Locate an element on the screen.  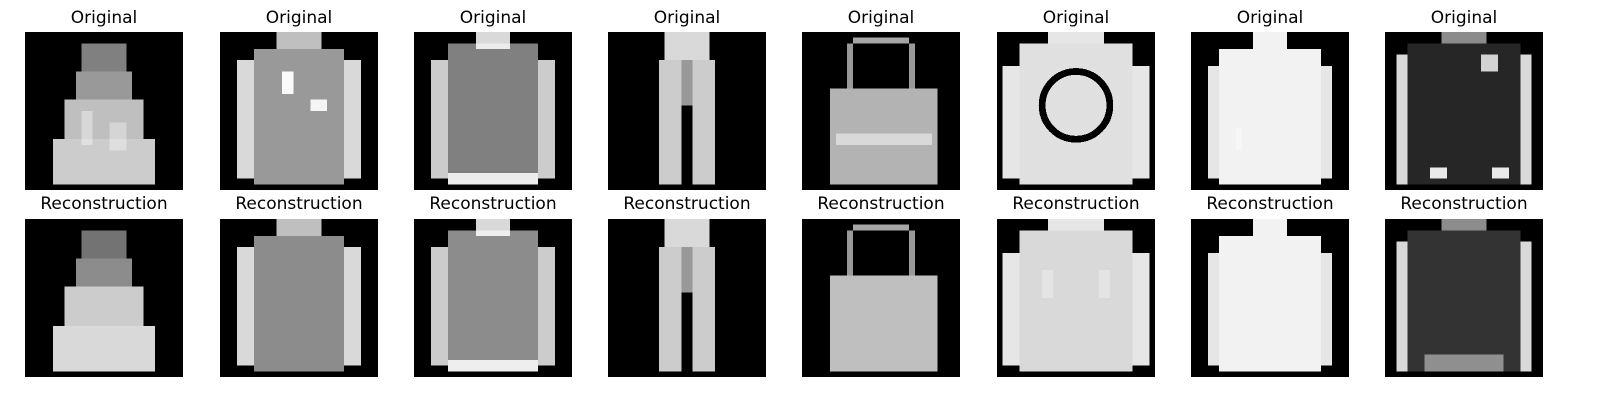
original-image-white-pullover is located at coordinates (1270, 111).